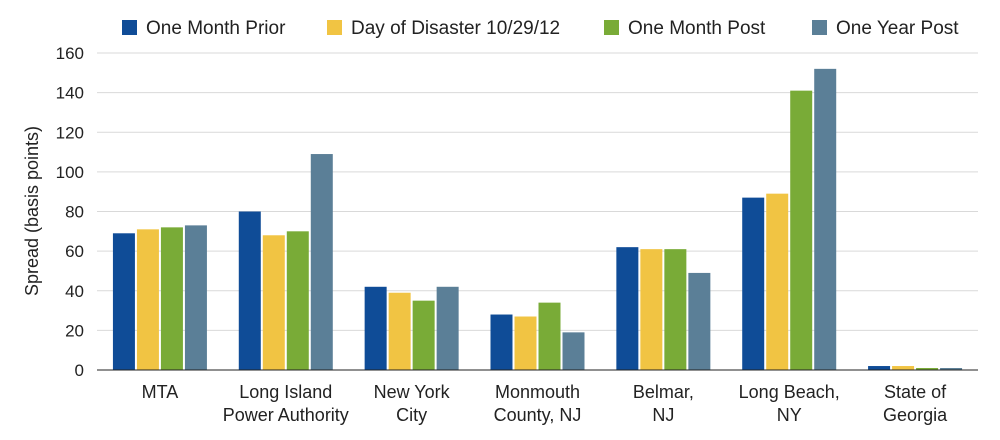  I want to click on y-tick-label: 160, so click(70, 53).